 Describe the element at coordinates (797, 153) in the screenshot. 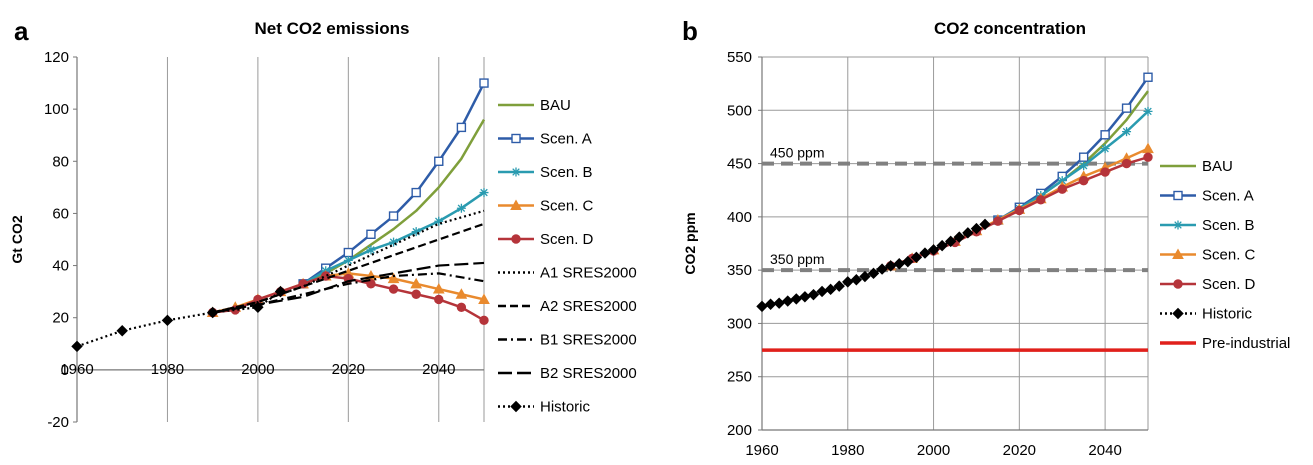

I see `reference-line-label: 450 ppm` at that location.